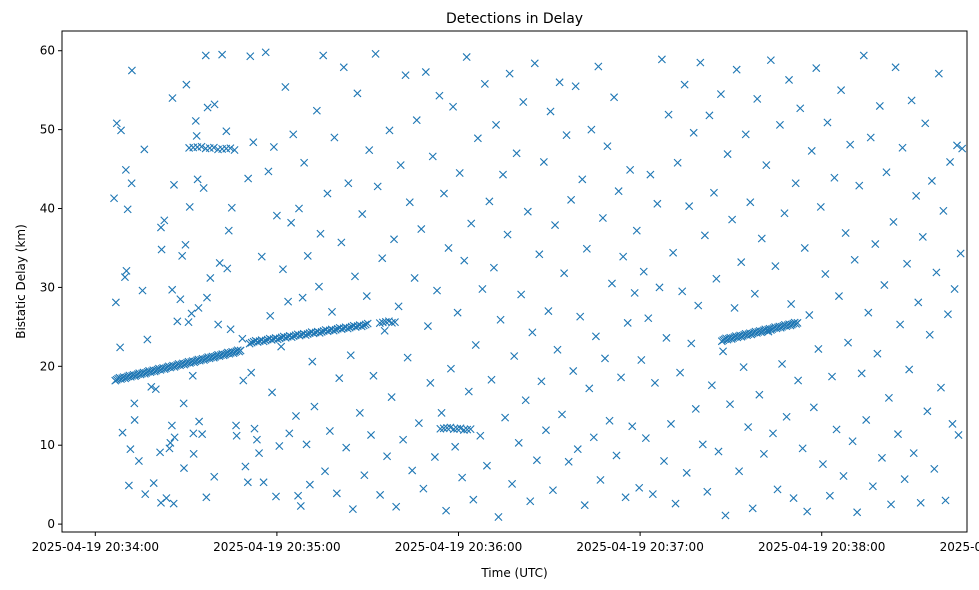 The image size is (979, 590). Describe the element at coordinates (514, 19) in the screenshot. I see `chart-title: Detections in Delay` at that location.